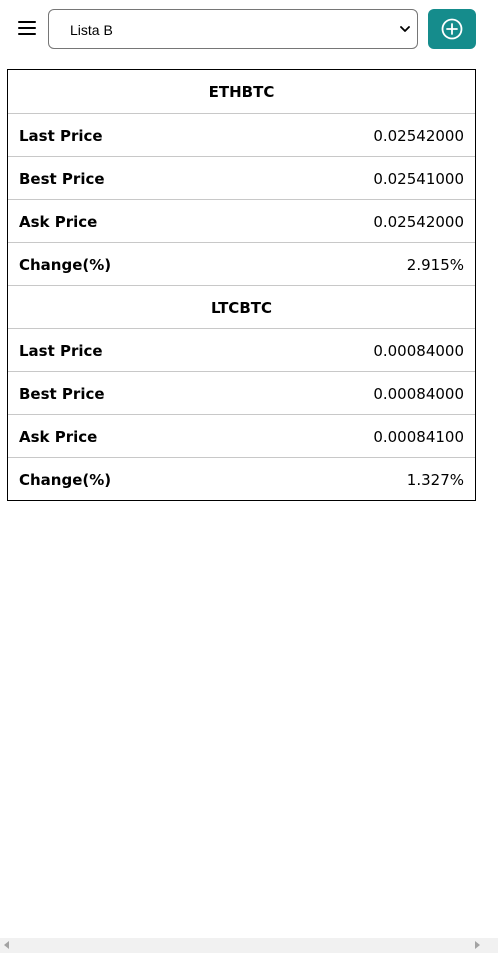  I want to click on scroll-left-arrow-icon, so click(6, 945).